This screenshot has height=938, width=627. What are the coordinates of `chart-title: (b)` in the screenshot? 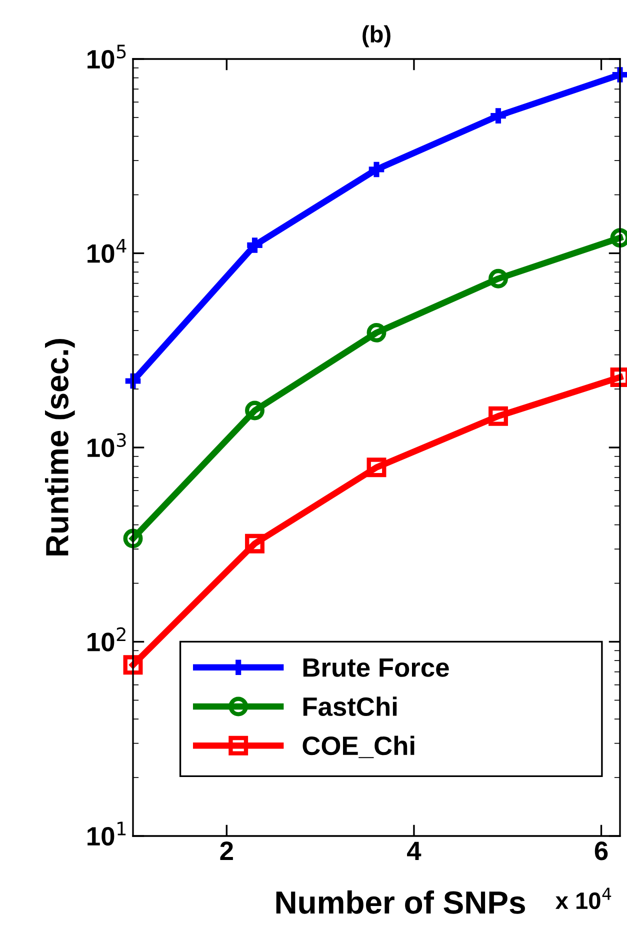 It's located at (376, 36).